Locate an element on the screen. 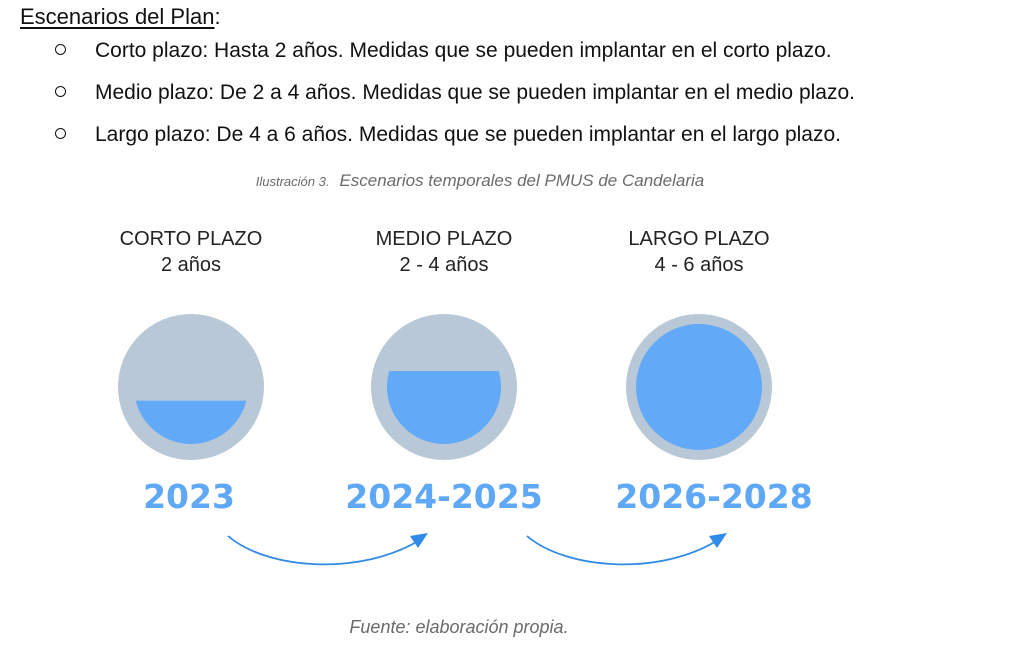 Image resolution: width=1018 pixels, height=648 pixels. scenario-duration: 2 años is located at coordinates (191, 265).